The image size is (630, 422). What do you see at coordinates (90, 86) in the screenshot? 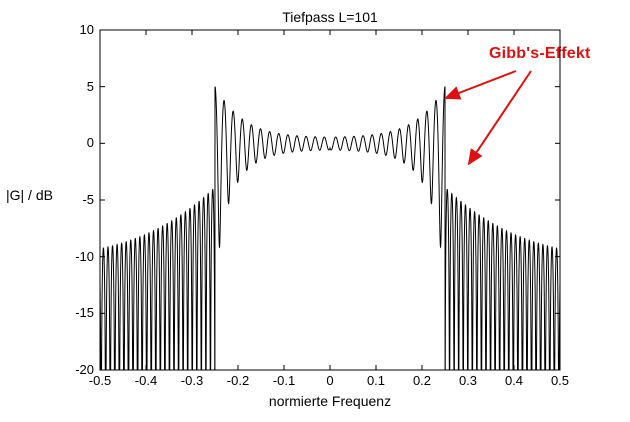
I see `y-tick-label: 5` at bounding box center [90, 86].